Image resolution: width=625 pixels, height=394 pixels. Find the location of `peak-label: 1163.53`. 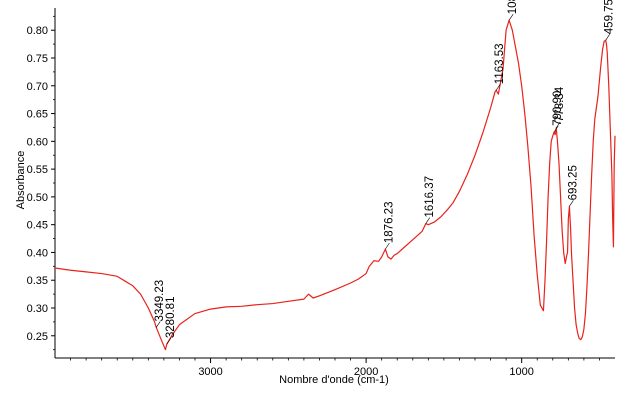

peak-label: 1163.53 is located at coordinates (500, 64).